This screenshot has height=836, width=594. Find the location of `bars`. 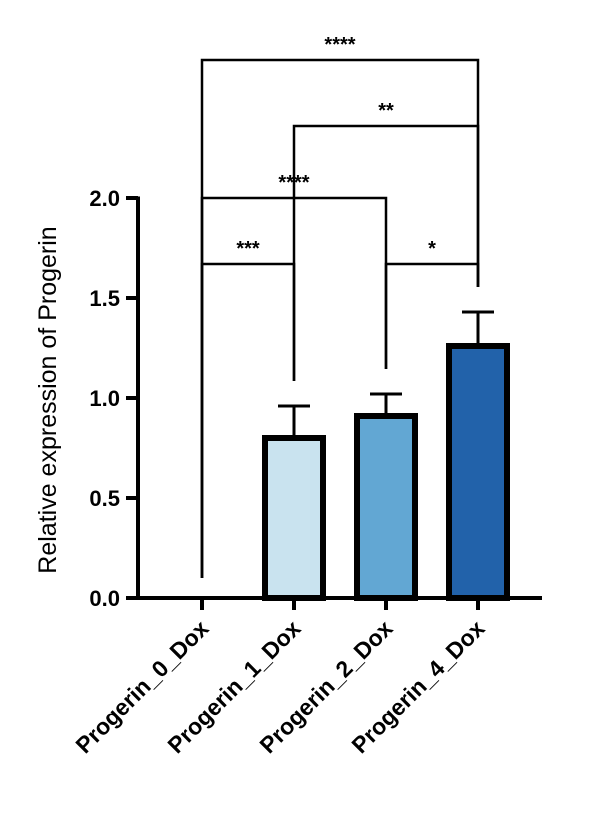

bars is located at coordinates (386, 472).